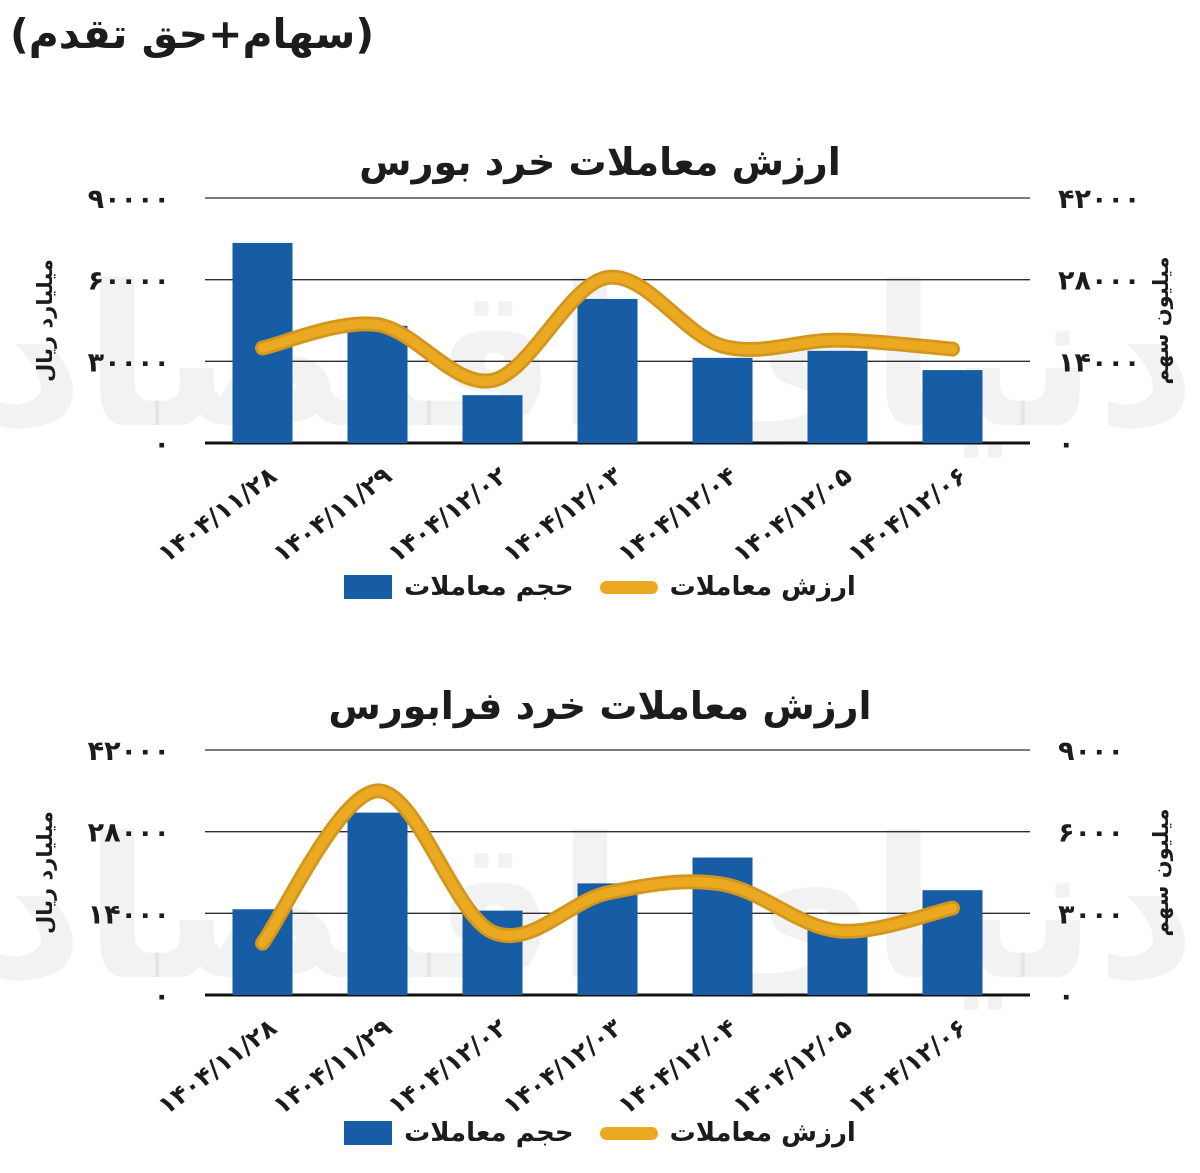 This screenshot has height=1173, width=1200. I want to click on left-tick-label: ۳۰۰۰۰, so click(129, 362).